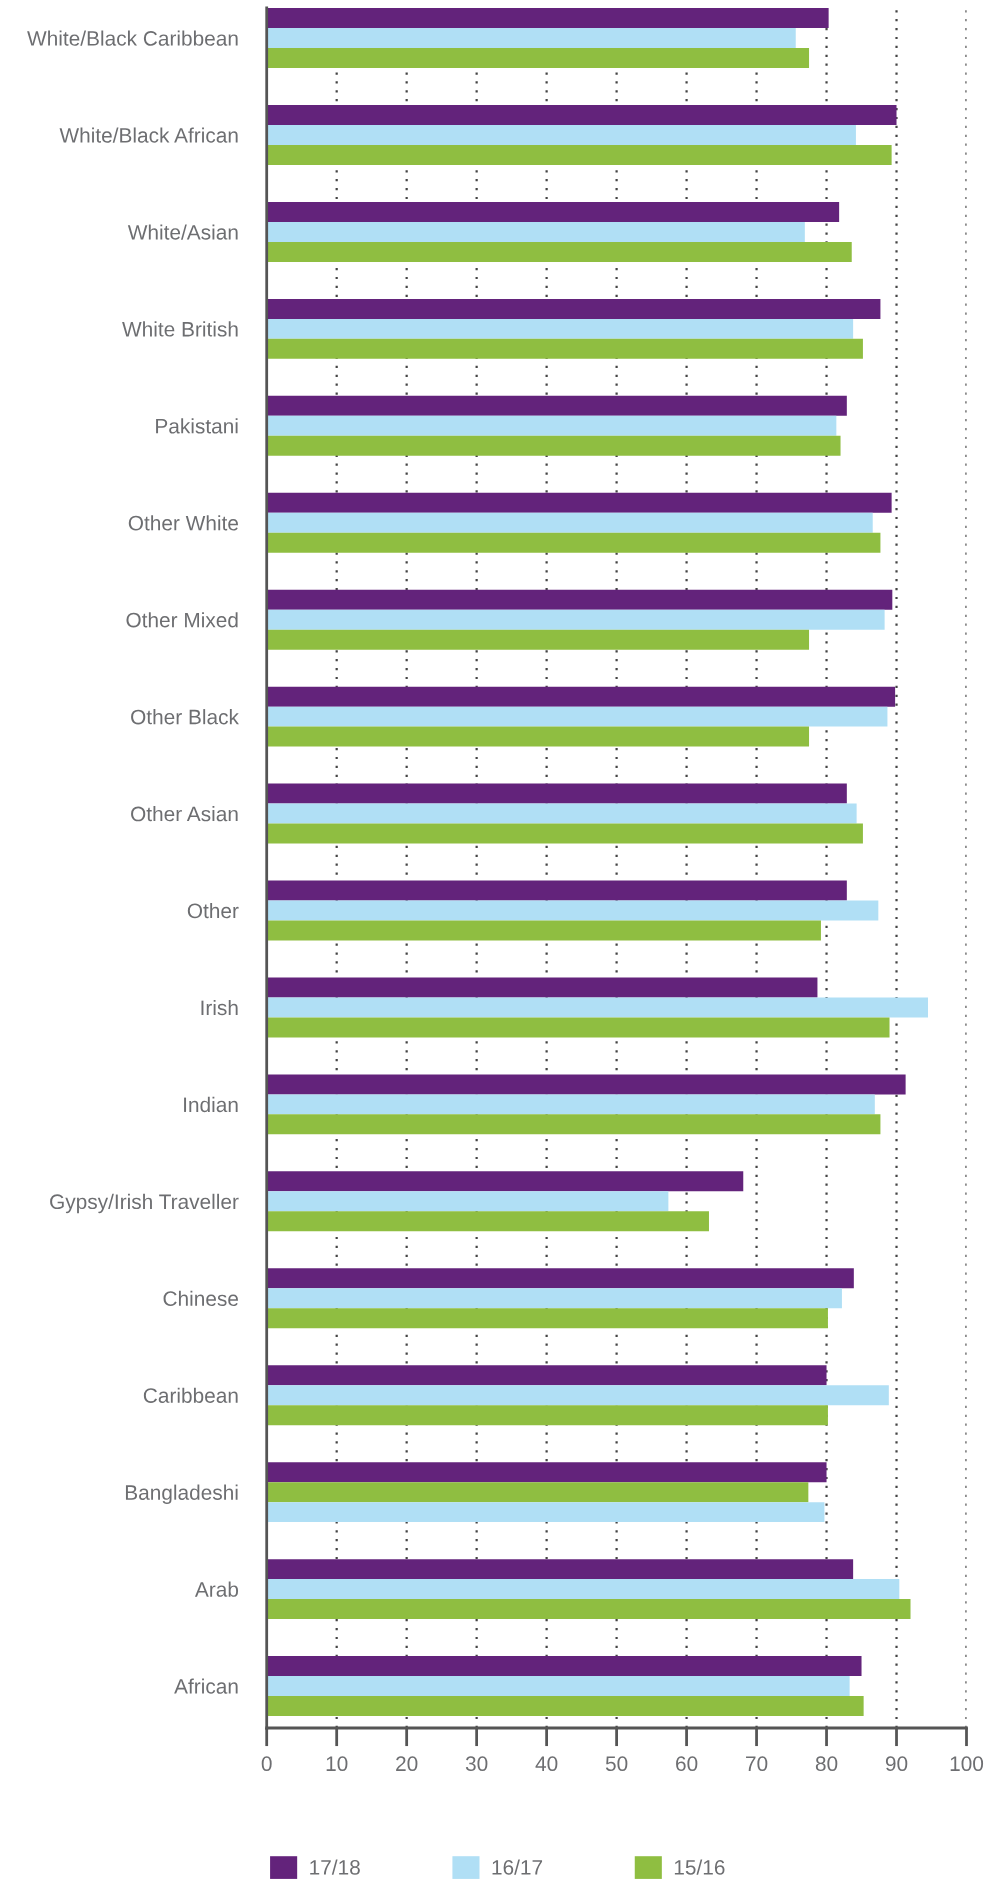 Image resolution: width=991 pixels, height=1881 pixels. Describe the element at coordinates (476, 1764) in the screenshot. I see `x-tick-label: 30` at that location.